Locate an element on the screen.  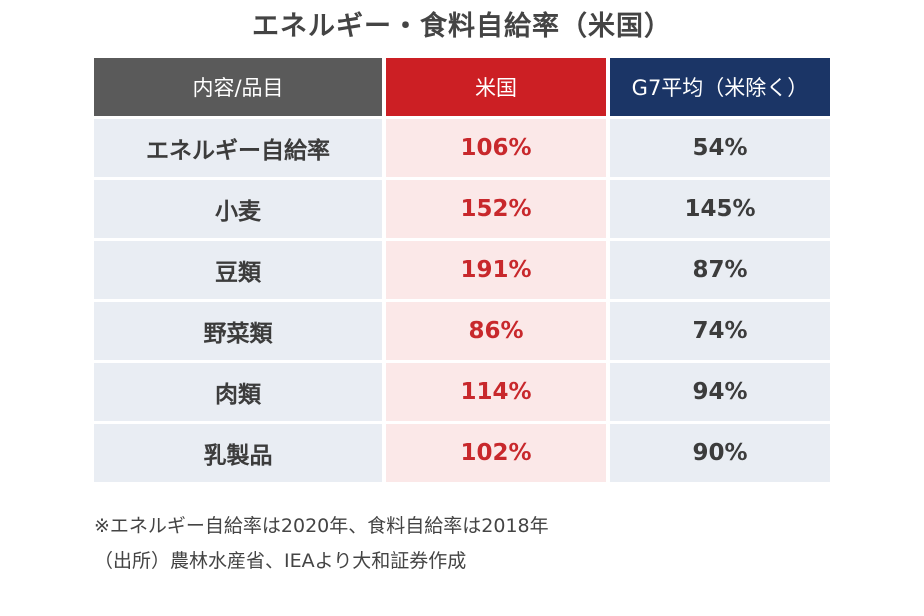
column-header-us: 米国 is located at coordinates (496, 87).